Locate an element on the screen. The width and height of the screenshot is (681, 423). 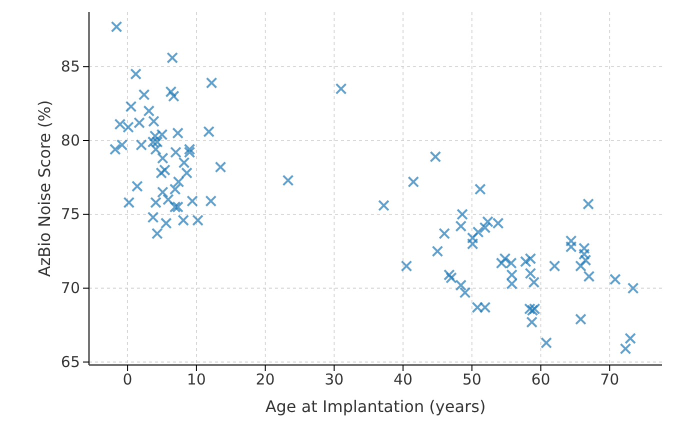
x-tick-label: 70 is located at coordinates (610, 379).